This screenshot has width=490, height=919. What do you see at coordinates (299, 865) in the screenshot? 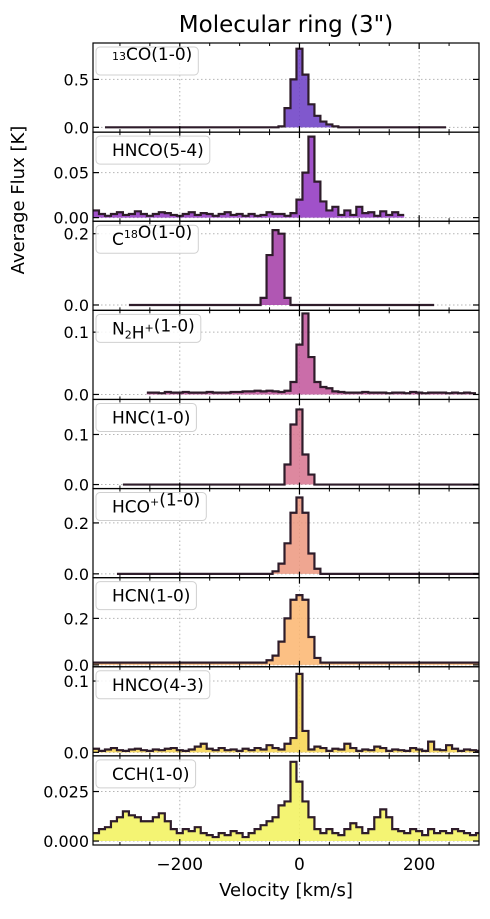
I see `x-tick-label: 0` at bounding box center [299, 865].